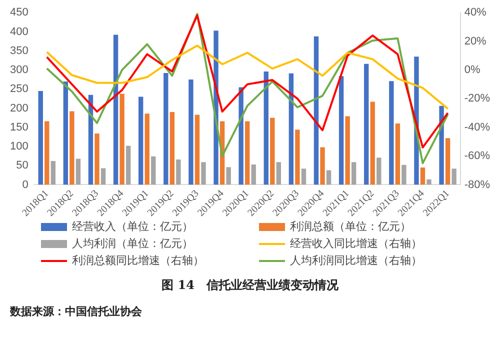 This screenshot has width=500, height=351. Describe the element at coordinates (477, 156) in the screenshot. I see `y2-tick-label: -60%` at that location.